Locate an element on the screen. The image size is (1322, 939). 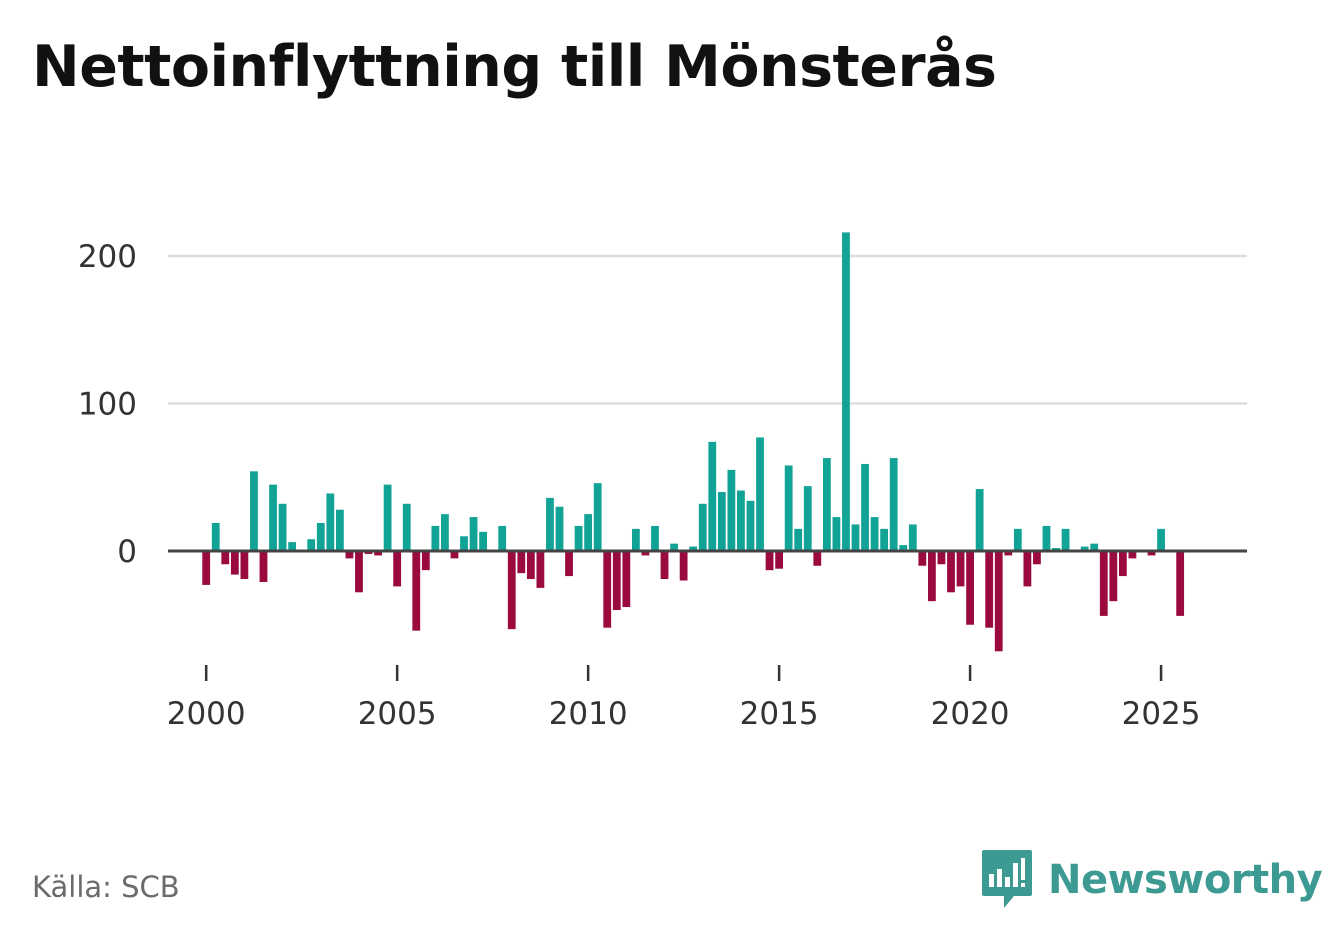
x-tick-label: 2025 is located at coordinates (1161, 714).